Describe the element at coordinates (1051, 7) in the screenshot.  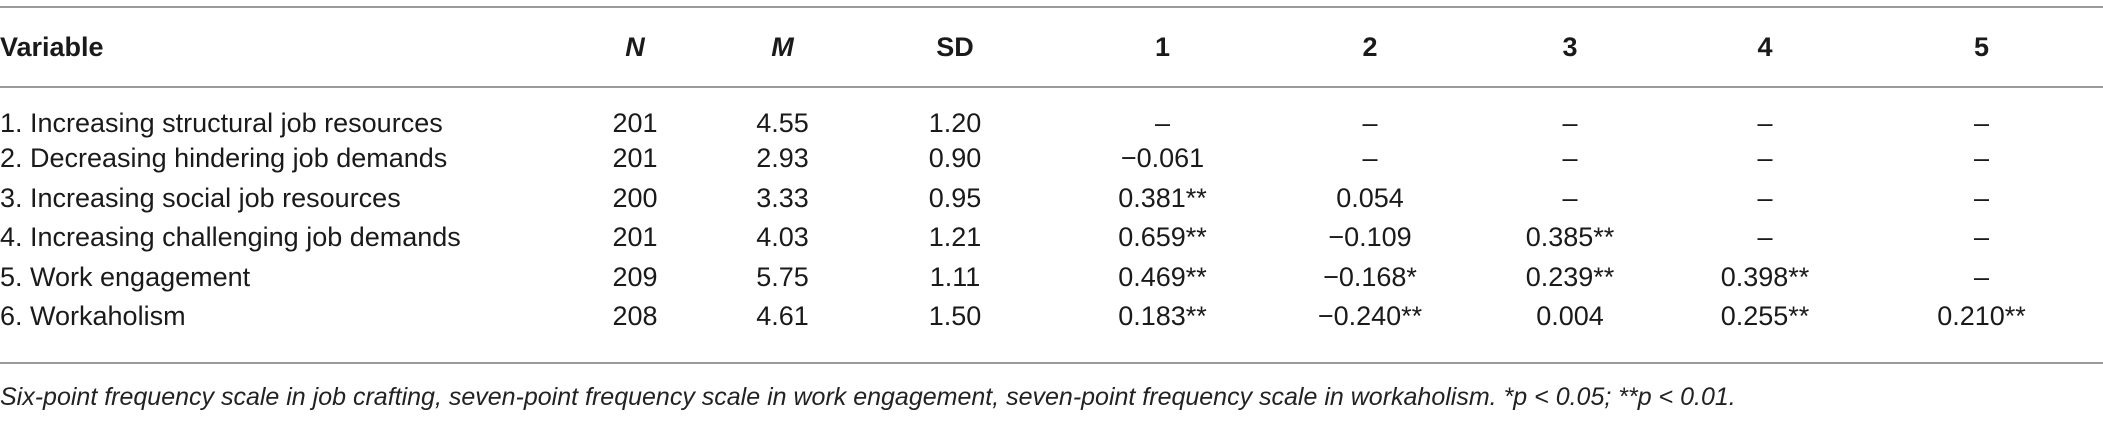
I see `top-rule` at that location.